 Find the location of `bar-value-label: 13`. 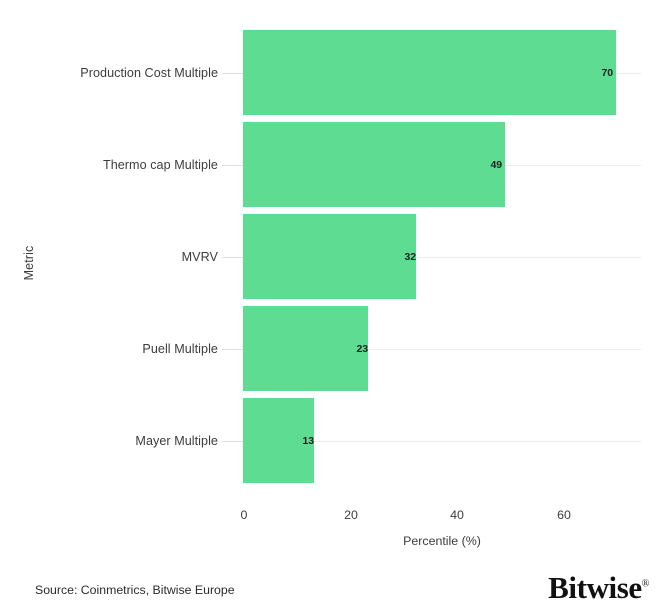

bar-value-label: 13 is located at coordinates (308, 441).